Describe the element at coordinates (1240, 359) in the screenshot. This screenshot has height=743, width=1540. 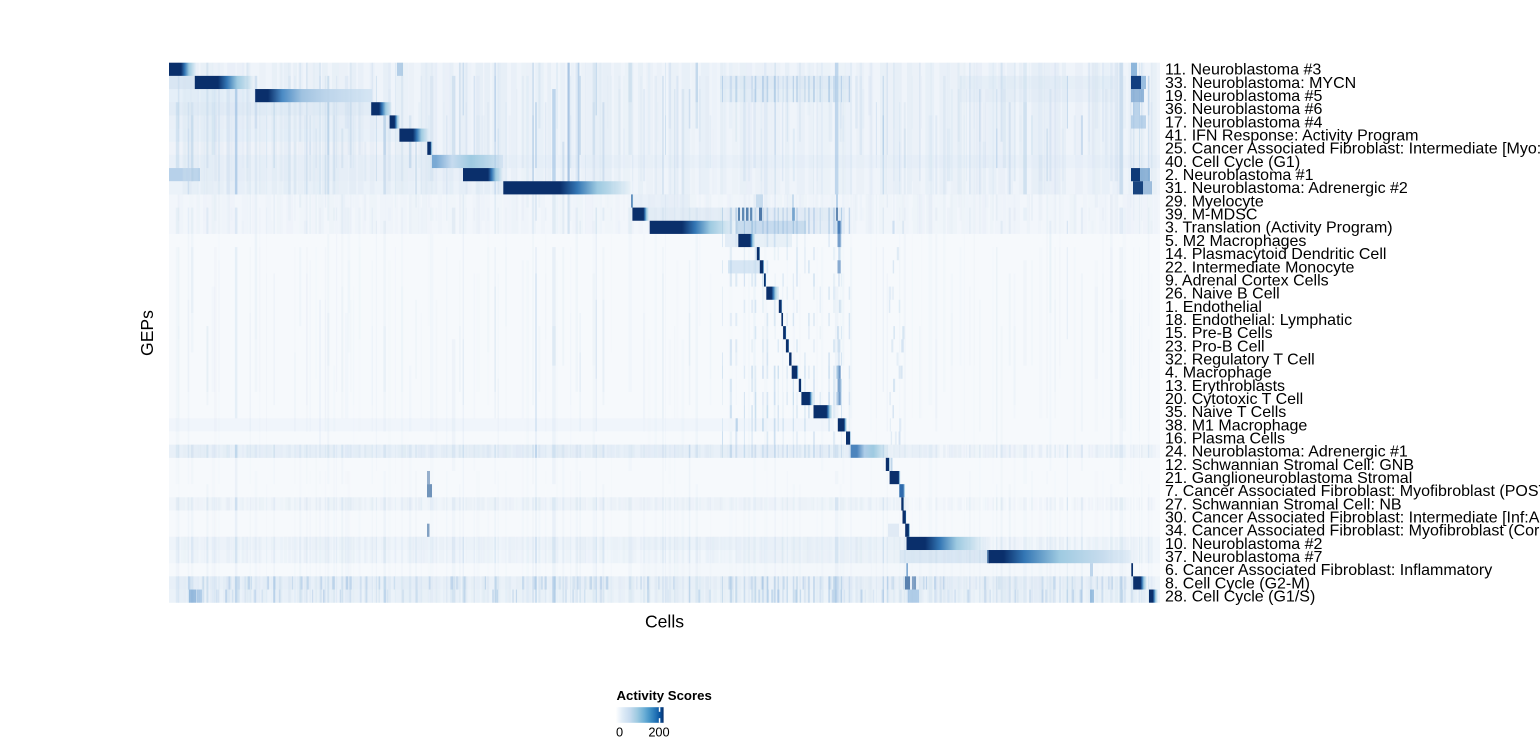
I see `svg-text: 32. Regulatory T Cell` at that location.